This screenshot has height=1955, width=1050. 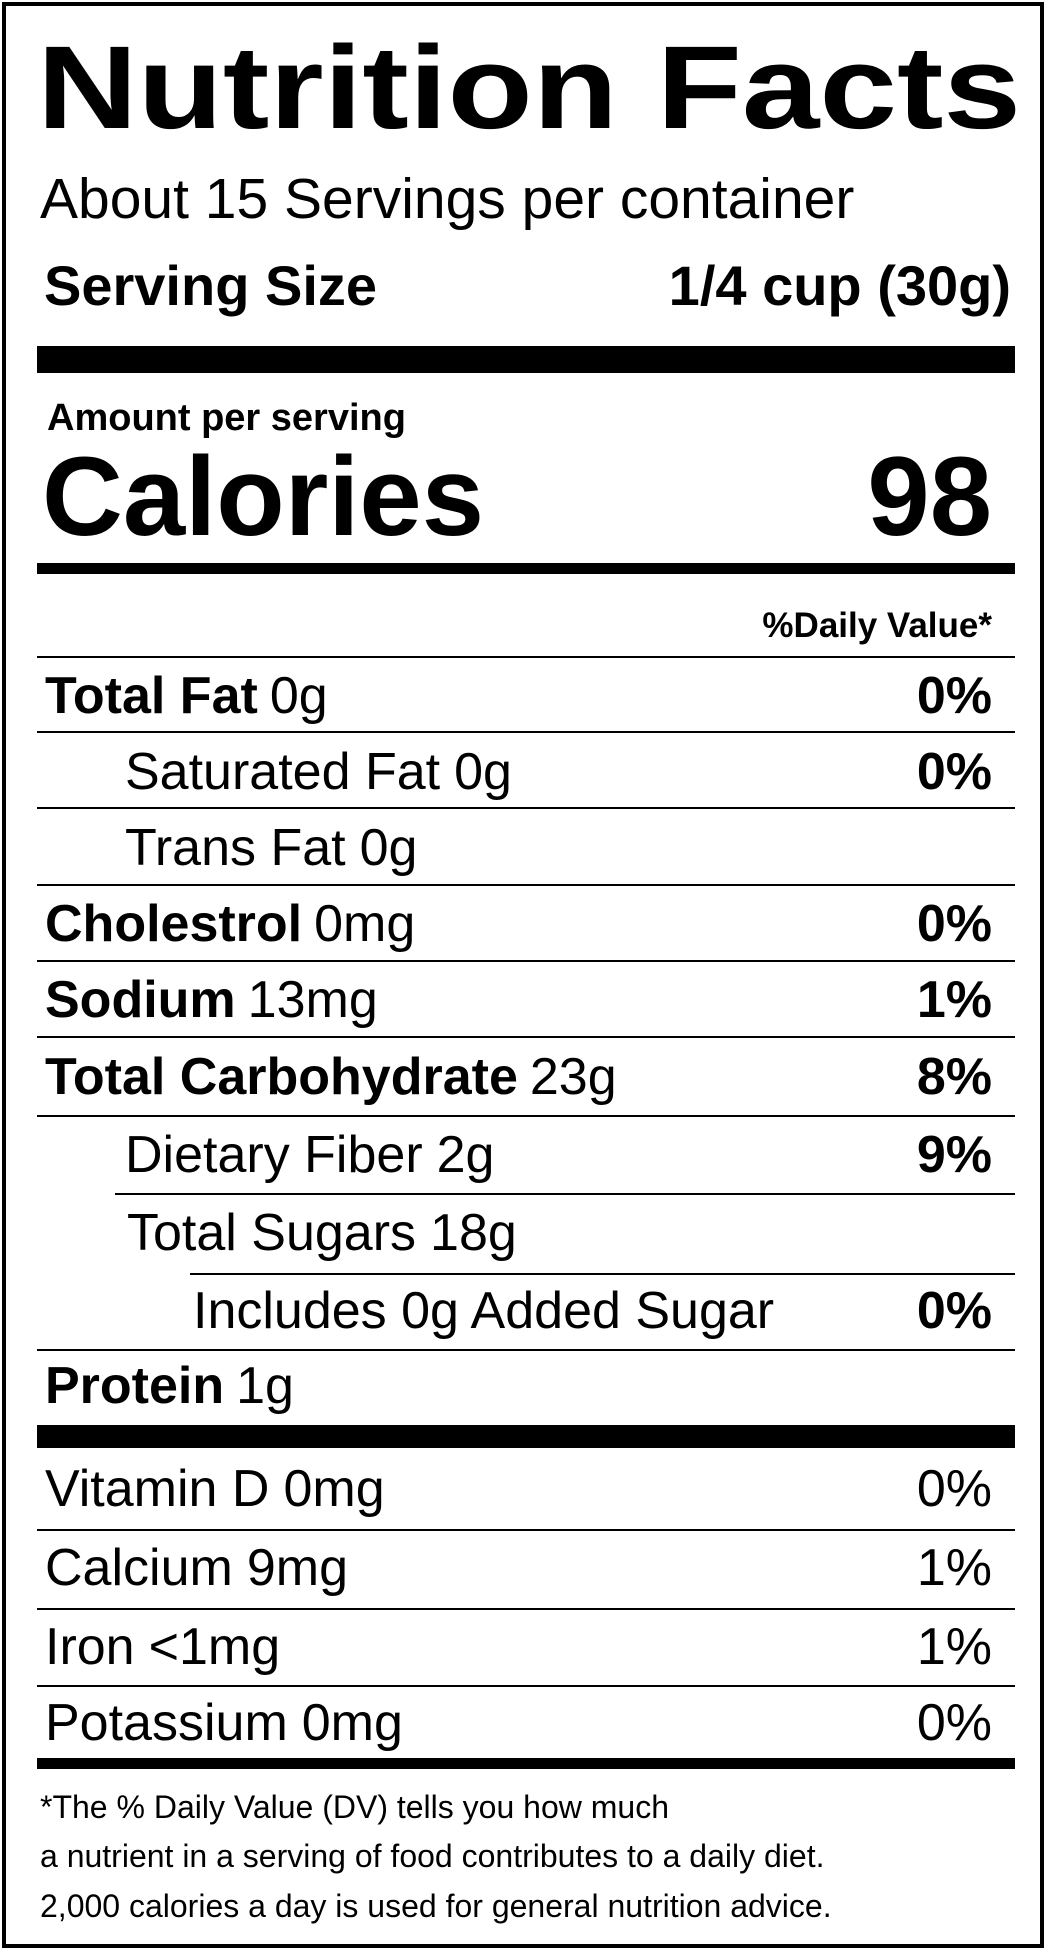 What do you see at coordinates (134, 1386) in the screenshot?
I see `nutrient-name: Protein` at bounding box center [134, 1386].